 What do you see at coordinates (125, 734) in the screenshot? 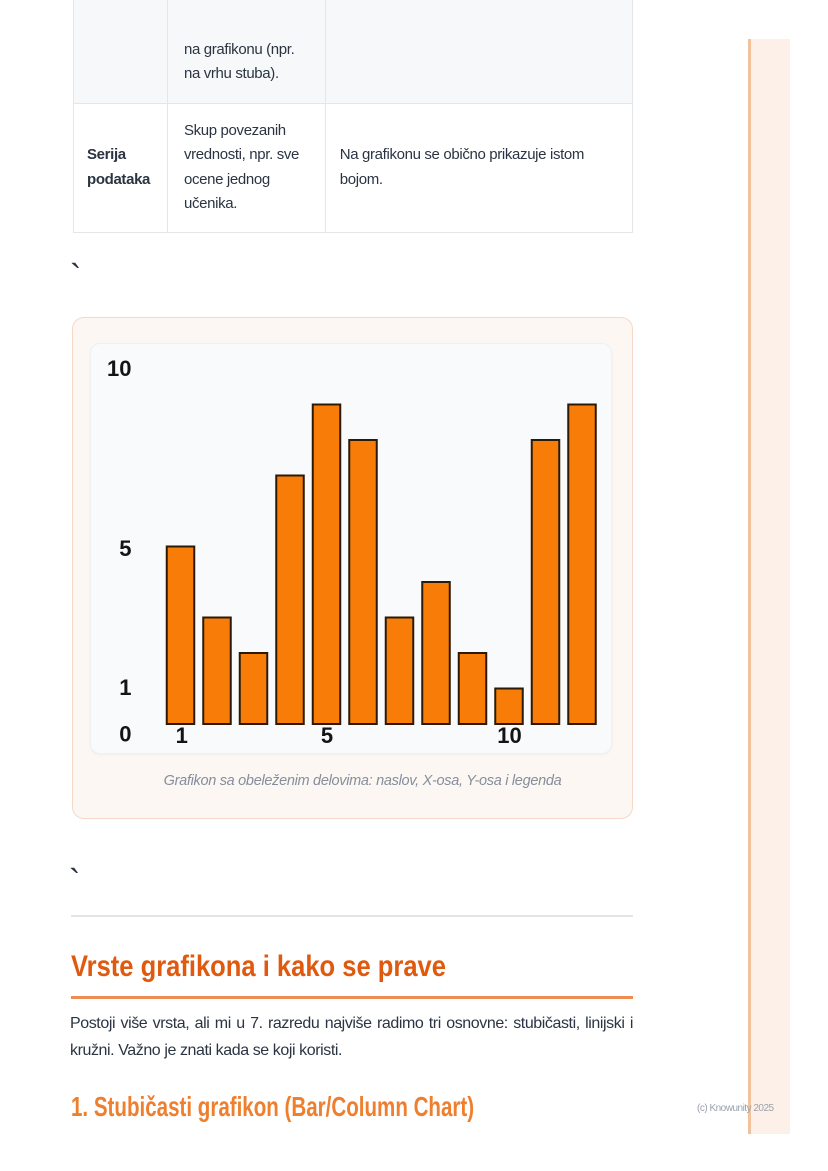
I see `svg-text: 0` at bounding box center [125, 734].